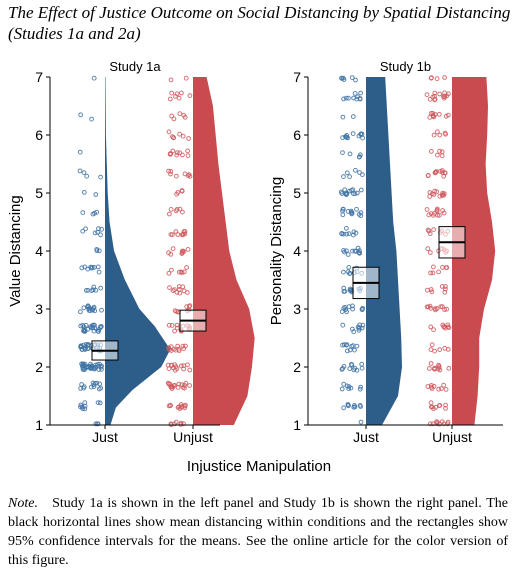 The height and width of the screenshot is (578, 518). Describe the element at coordinates (366, 437) in the screenshot. I see `x-tick-label: Just` at that location.